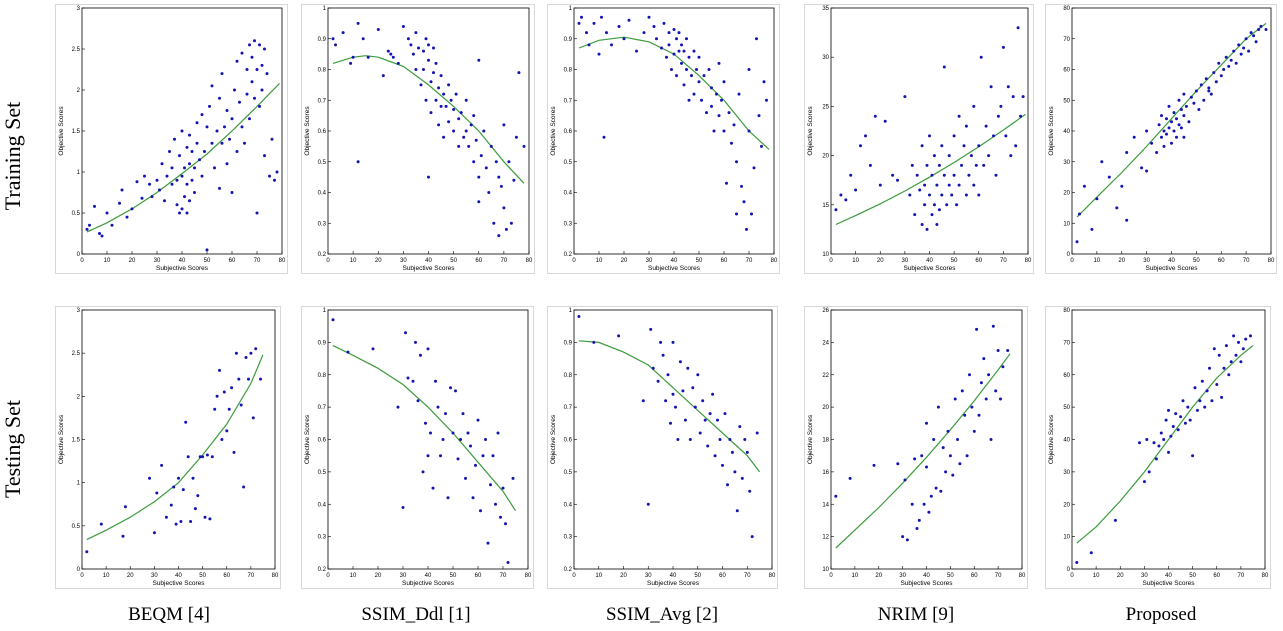 The width and height of the screenshot is (1283, 631). Describe the element at coordinates (673, 576) in the screenshot. I see `x-tick-label: 40` at that location.